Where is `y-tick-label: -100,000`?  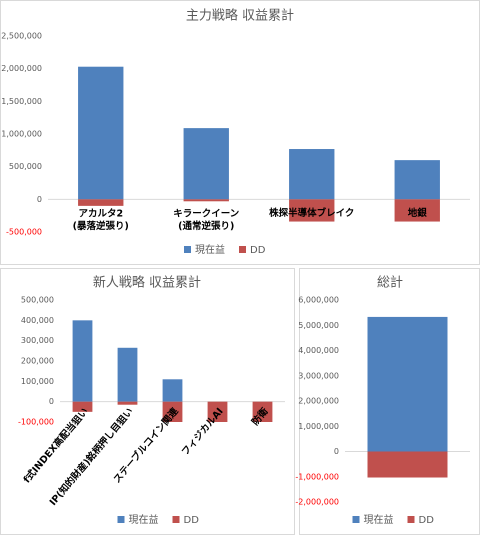 y-tick-label: -100,000 is located at coordinates (36, 422).